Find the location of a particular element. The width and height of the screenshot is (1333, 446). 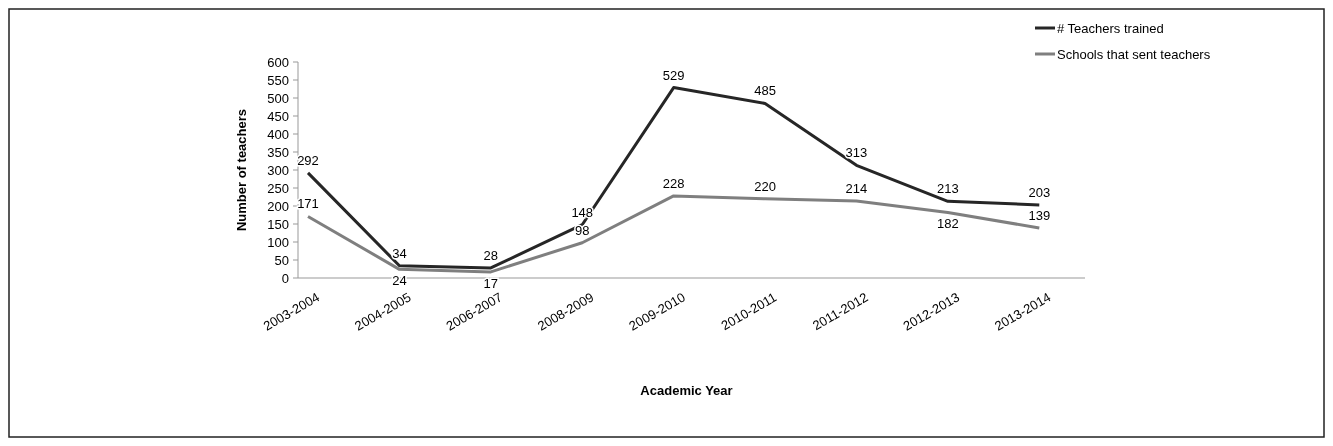

data-label: 24 is located at coordinates (399, 281).